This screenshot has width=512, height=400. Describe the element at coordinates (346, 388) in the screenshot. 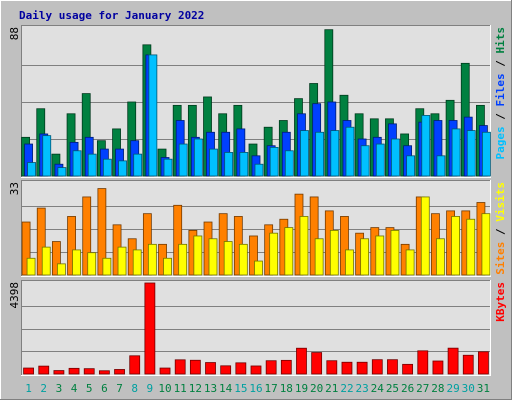

I see `x-tick-label: 22` at that location.